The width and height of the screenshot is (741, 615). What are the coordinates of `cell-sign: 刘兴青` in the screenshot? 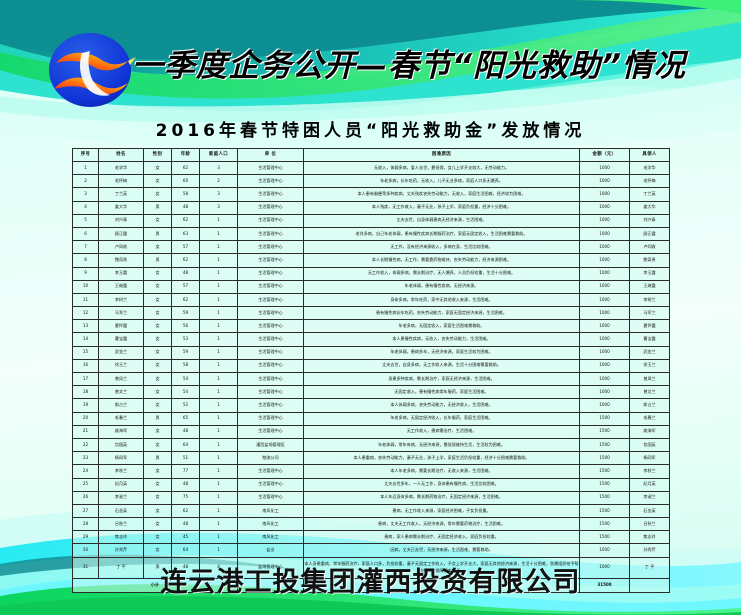 It's located at (649, 220).